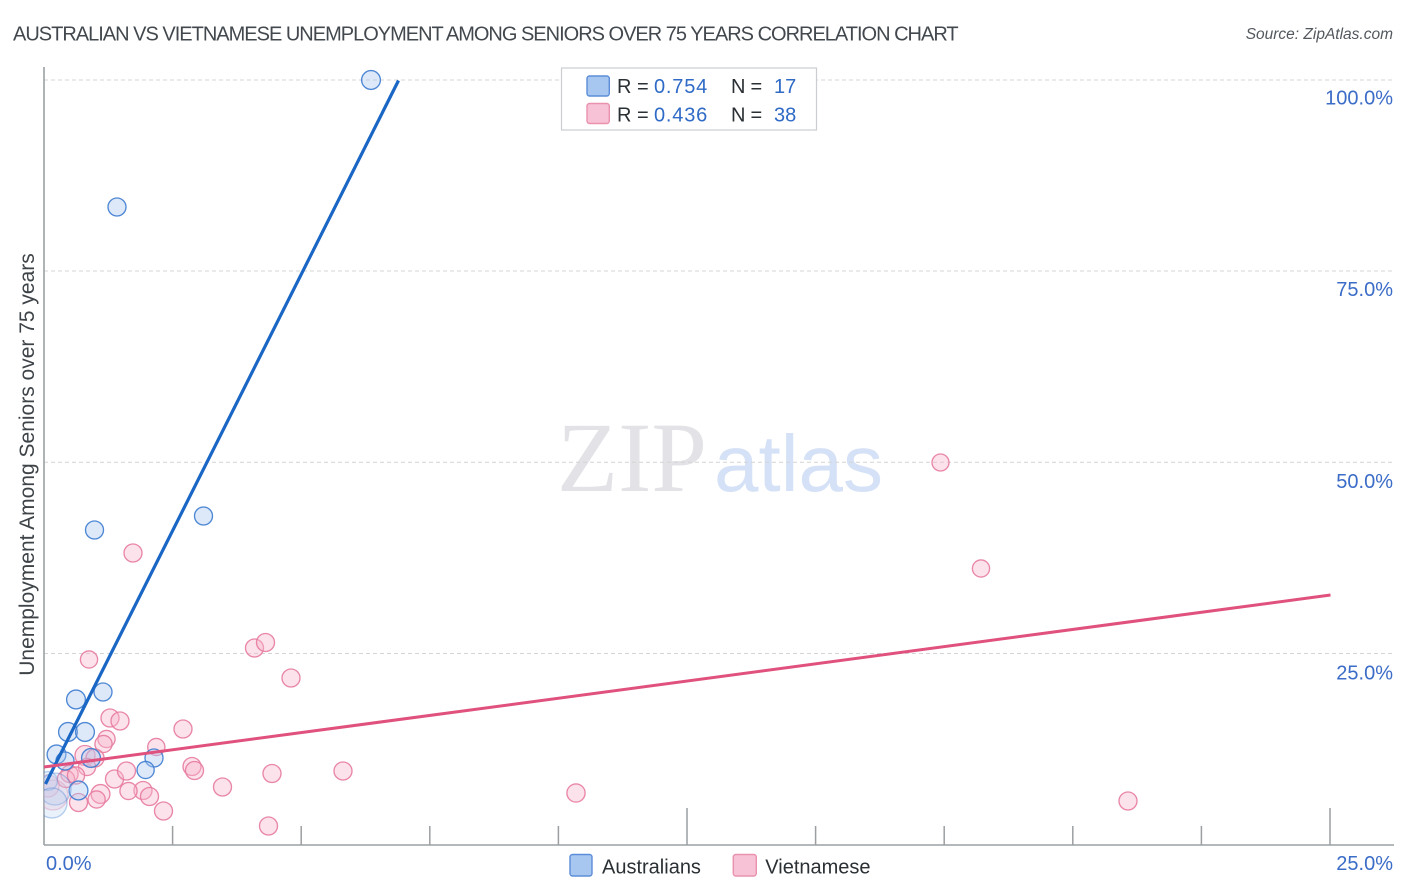 Image resolution: width=1406 pixels, height=892 pixels. What do you see at coordinates (69, 864) in the screenshot?
I see `svg-text: 0.0%` at bounding box center [69, 864].